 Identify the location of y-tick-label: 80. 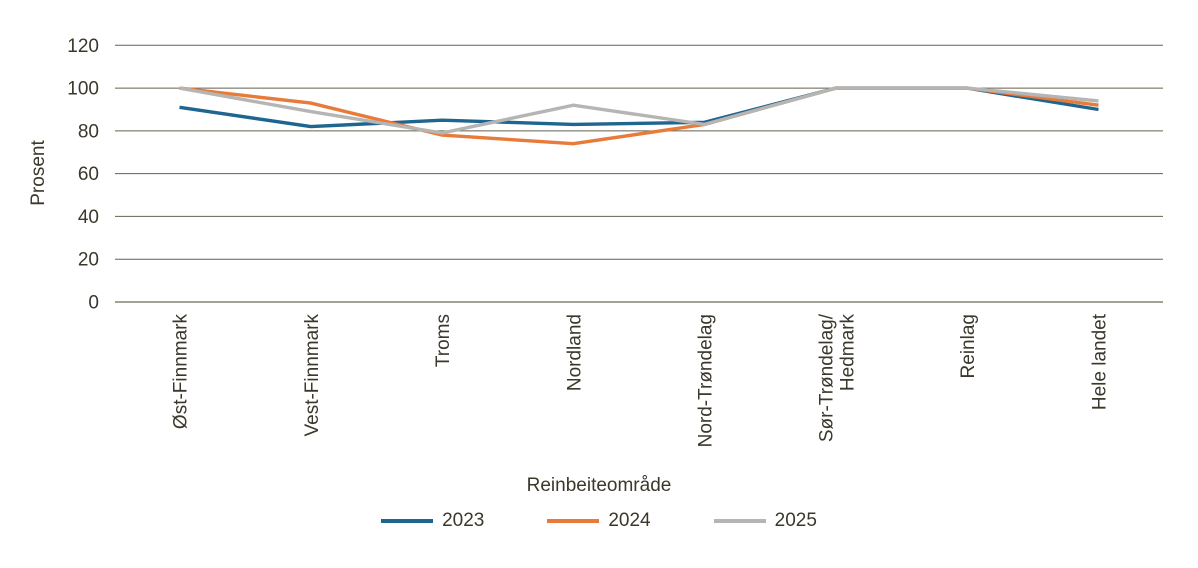
(88, 131).